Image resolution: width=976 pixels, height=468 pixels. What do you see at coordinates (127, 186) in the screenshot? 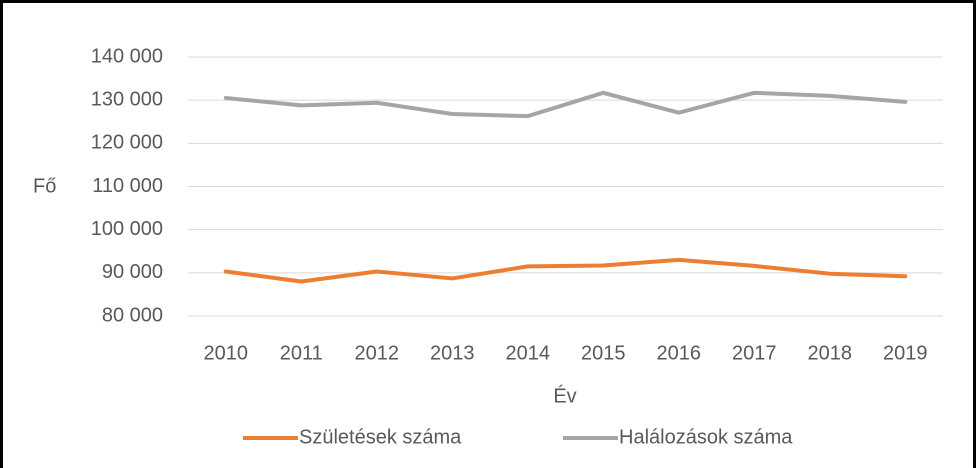
I see `y-tick-label: 110 000` at bounding box center [127, 186].